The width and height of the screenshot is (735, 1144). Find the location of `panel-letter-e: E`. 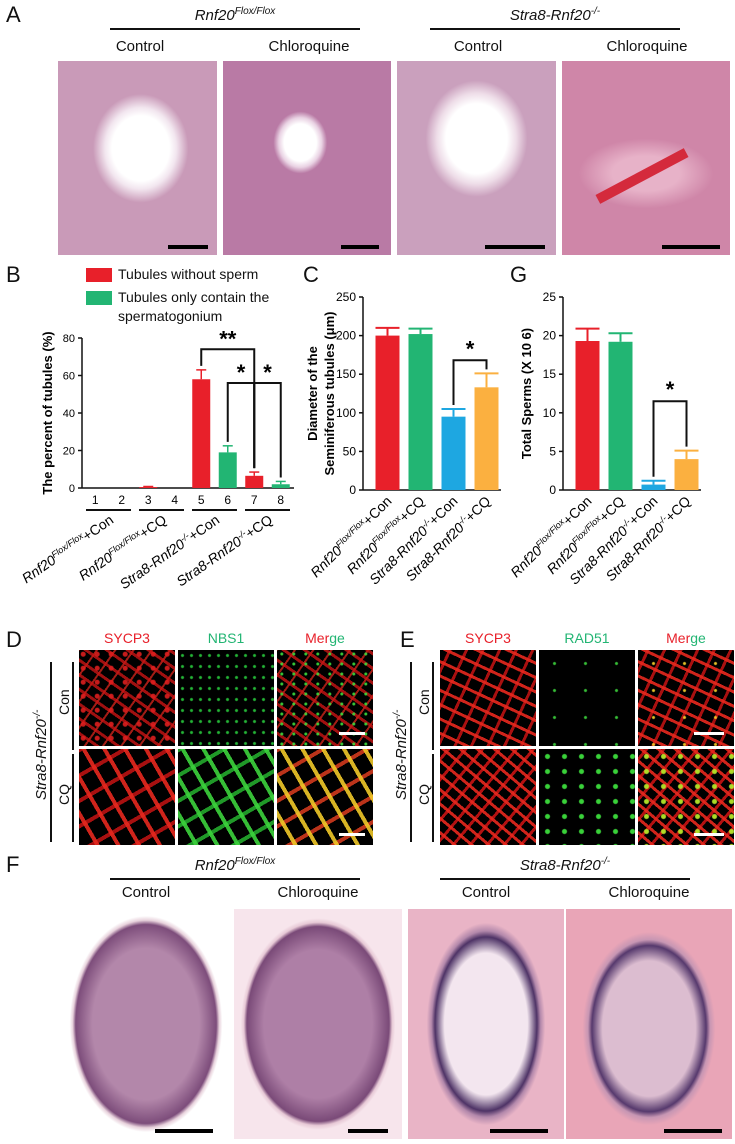

panel-letter-e: E is located at coordinates (407, 639).